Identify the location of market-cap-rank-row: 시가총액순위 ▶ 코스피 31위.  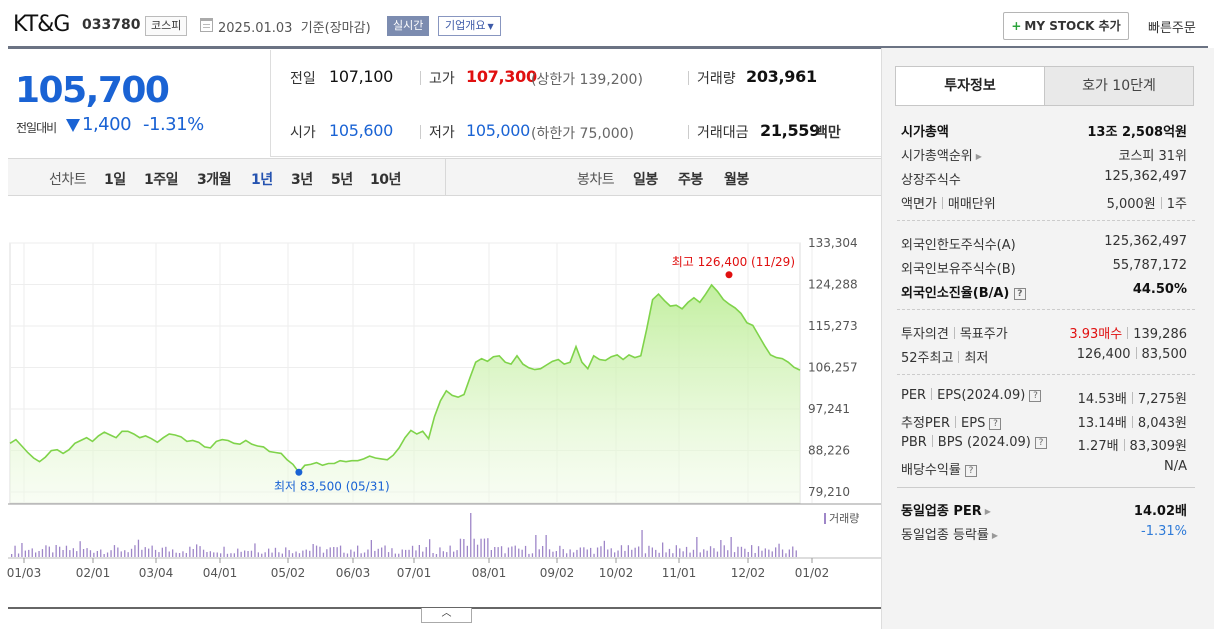
(1044, 157).